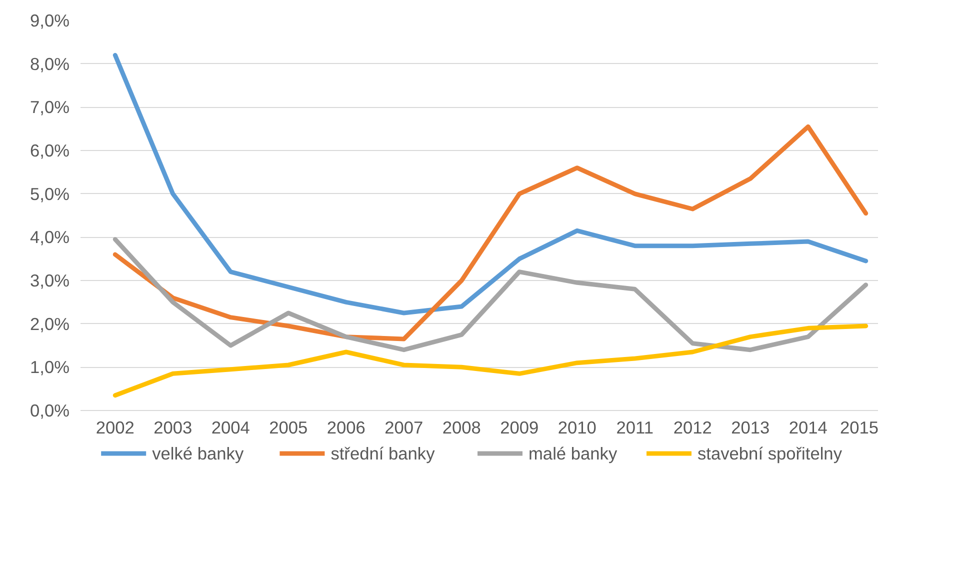  I want to click on x-tick-label: 2014, so click(808, 428).